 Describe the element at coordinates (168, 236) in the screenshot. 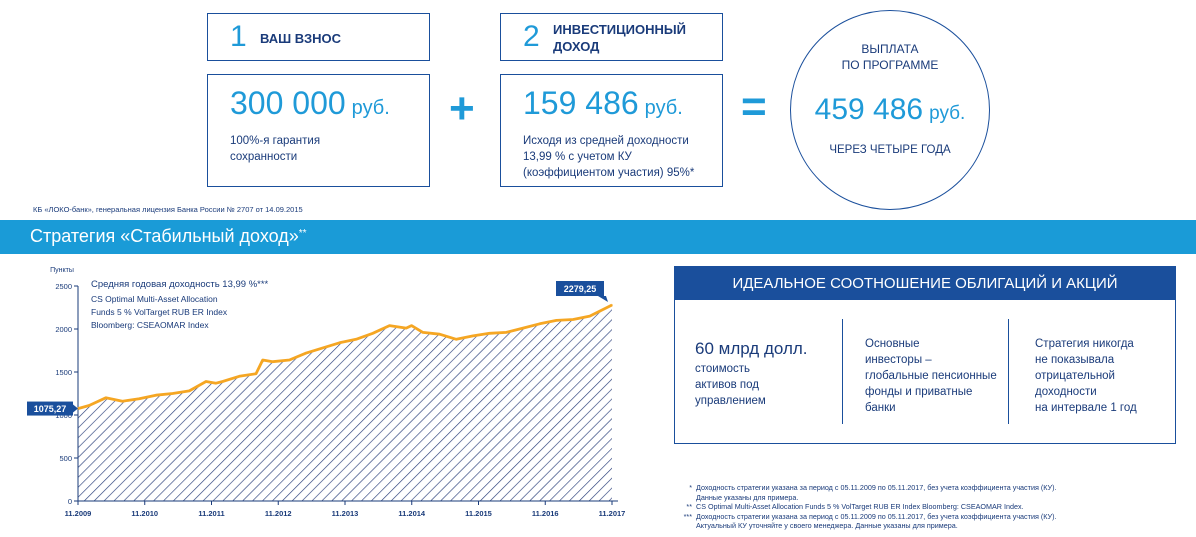

I see `banner-title: Стратегия «Стабильный доход»**` at that location.